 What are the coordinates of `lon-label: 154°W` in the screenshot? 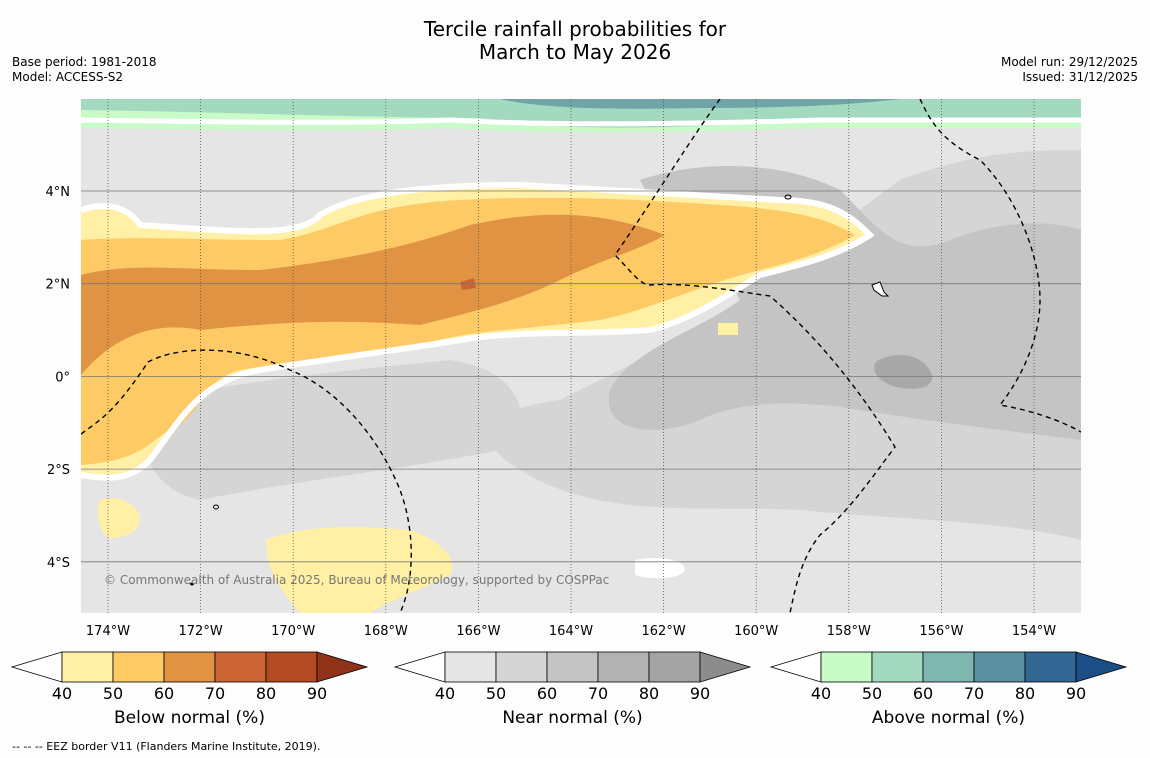 It's located at (1034, 631).